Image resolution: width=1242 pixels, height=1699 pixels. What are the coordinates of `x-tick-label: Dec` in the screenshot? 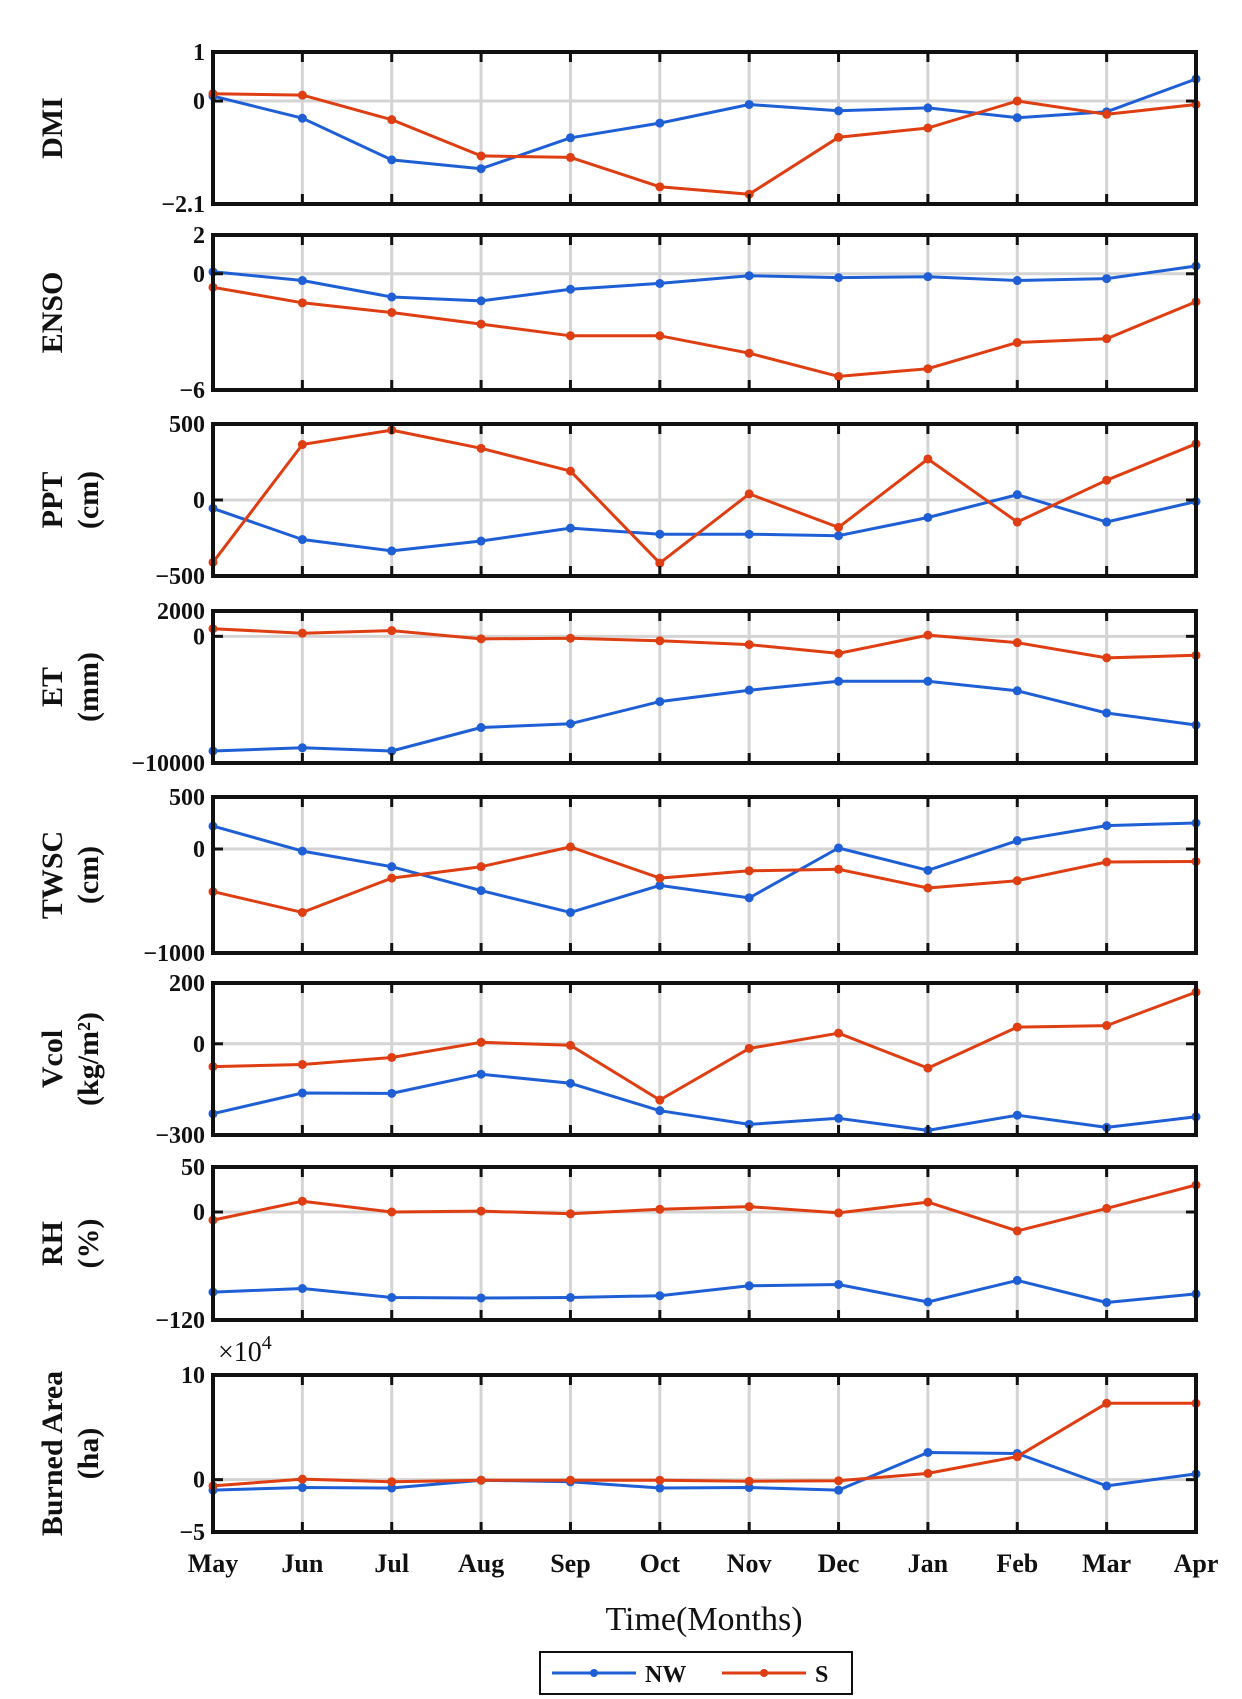 It's located at (839, 1563).